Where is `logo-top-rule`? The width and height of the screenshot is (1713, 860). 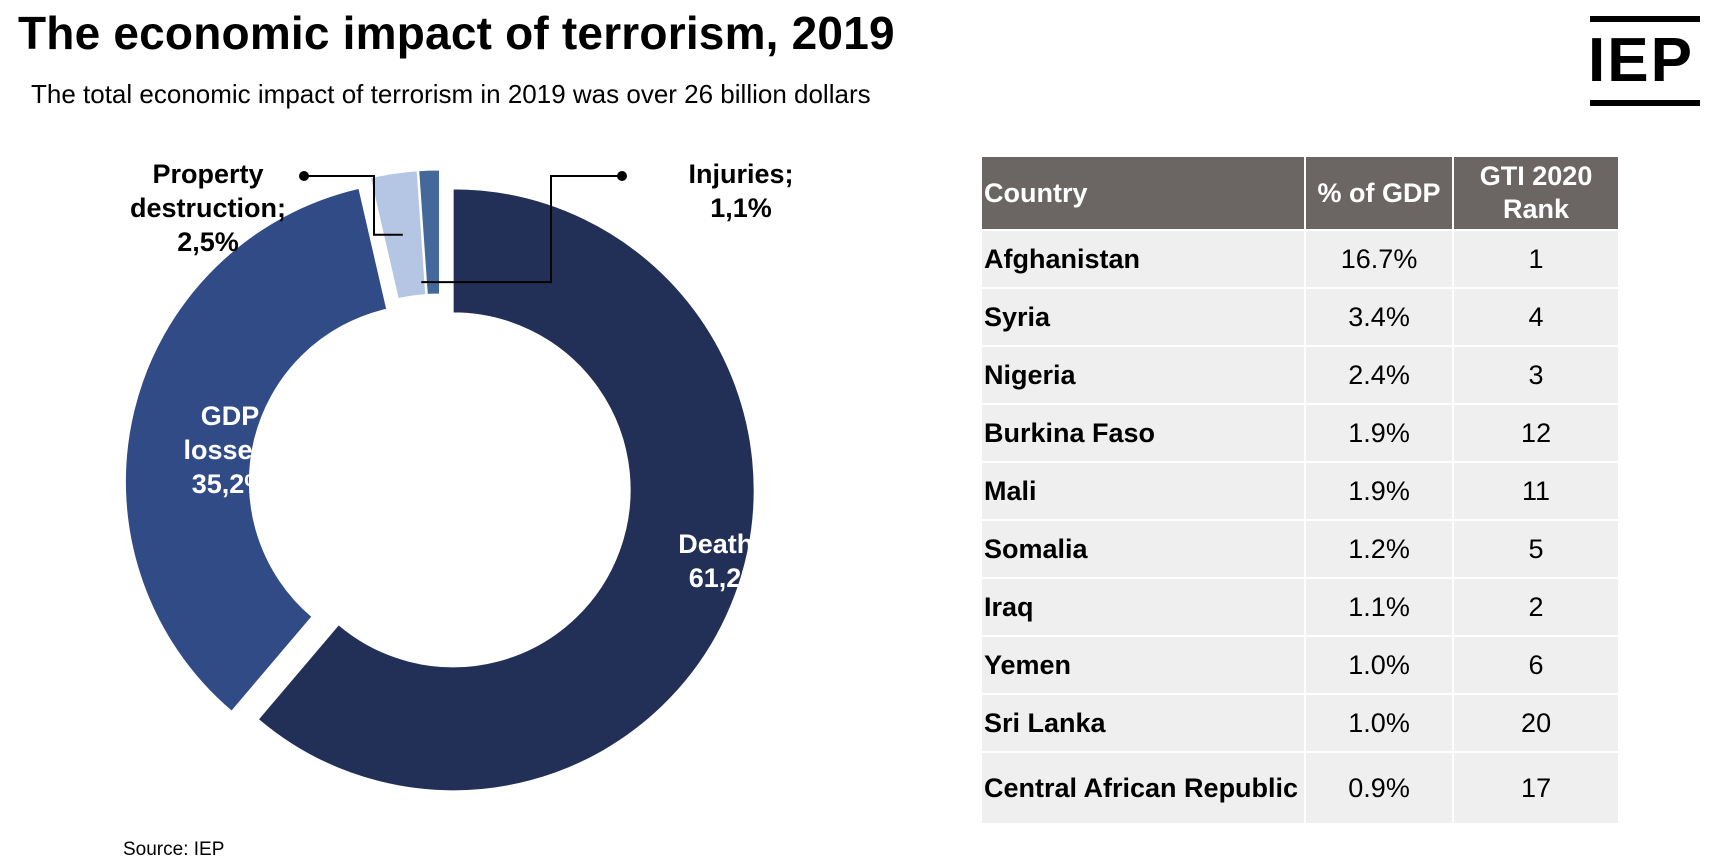 logo-top-rule is located at coordinates (1645, 19).